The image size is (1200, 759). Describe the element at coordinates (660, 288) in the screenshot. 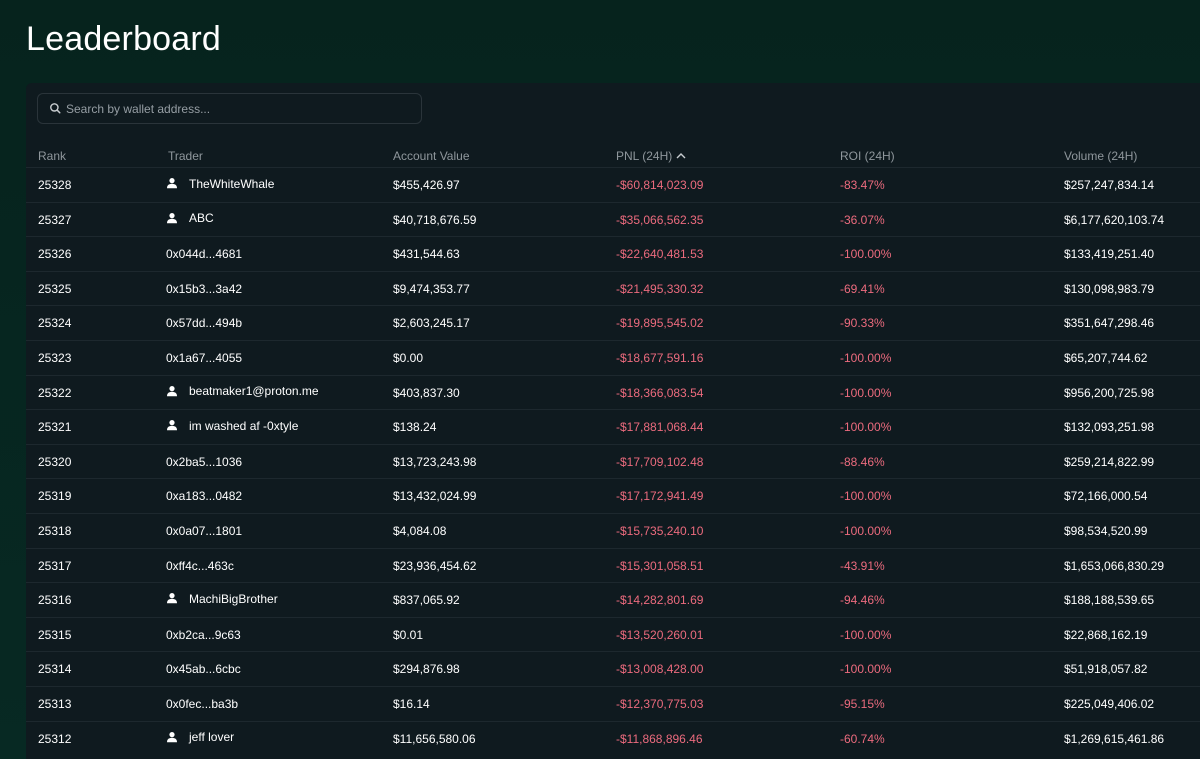

I see `pnl-cell: -$21,495,330.32` at that location.